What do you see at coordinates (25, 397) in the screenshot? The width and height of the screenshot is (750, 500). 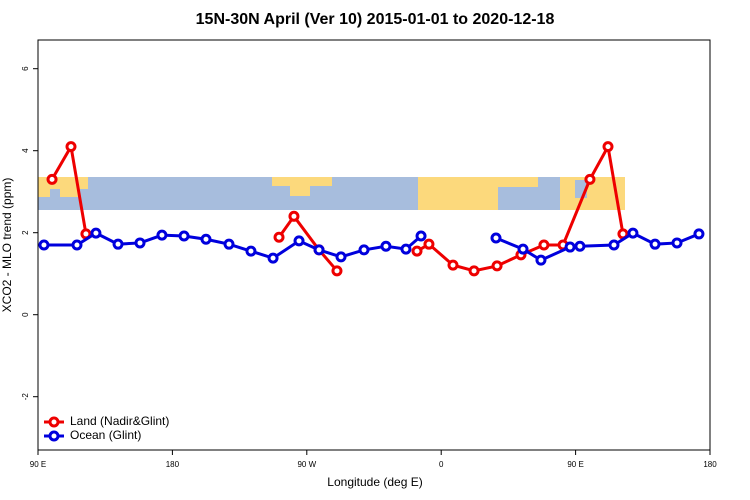 I see `y-tick-label: -2` at bounding box center [25, 397].